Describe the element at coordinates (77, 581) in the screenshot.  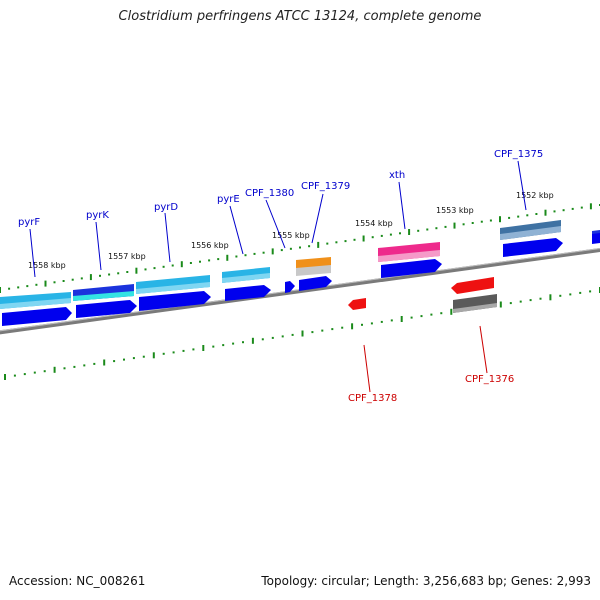
I see `accession-text: Accession: NC_008261` at that location.